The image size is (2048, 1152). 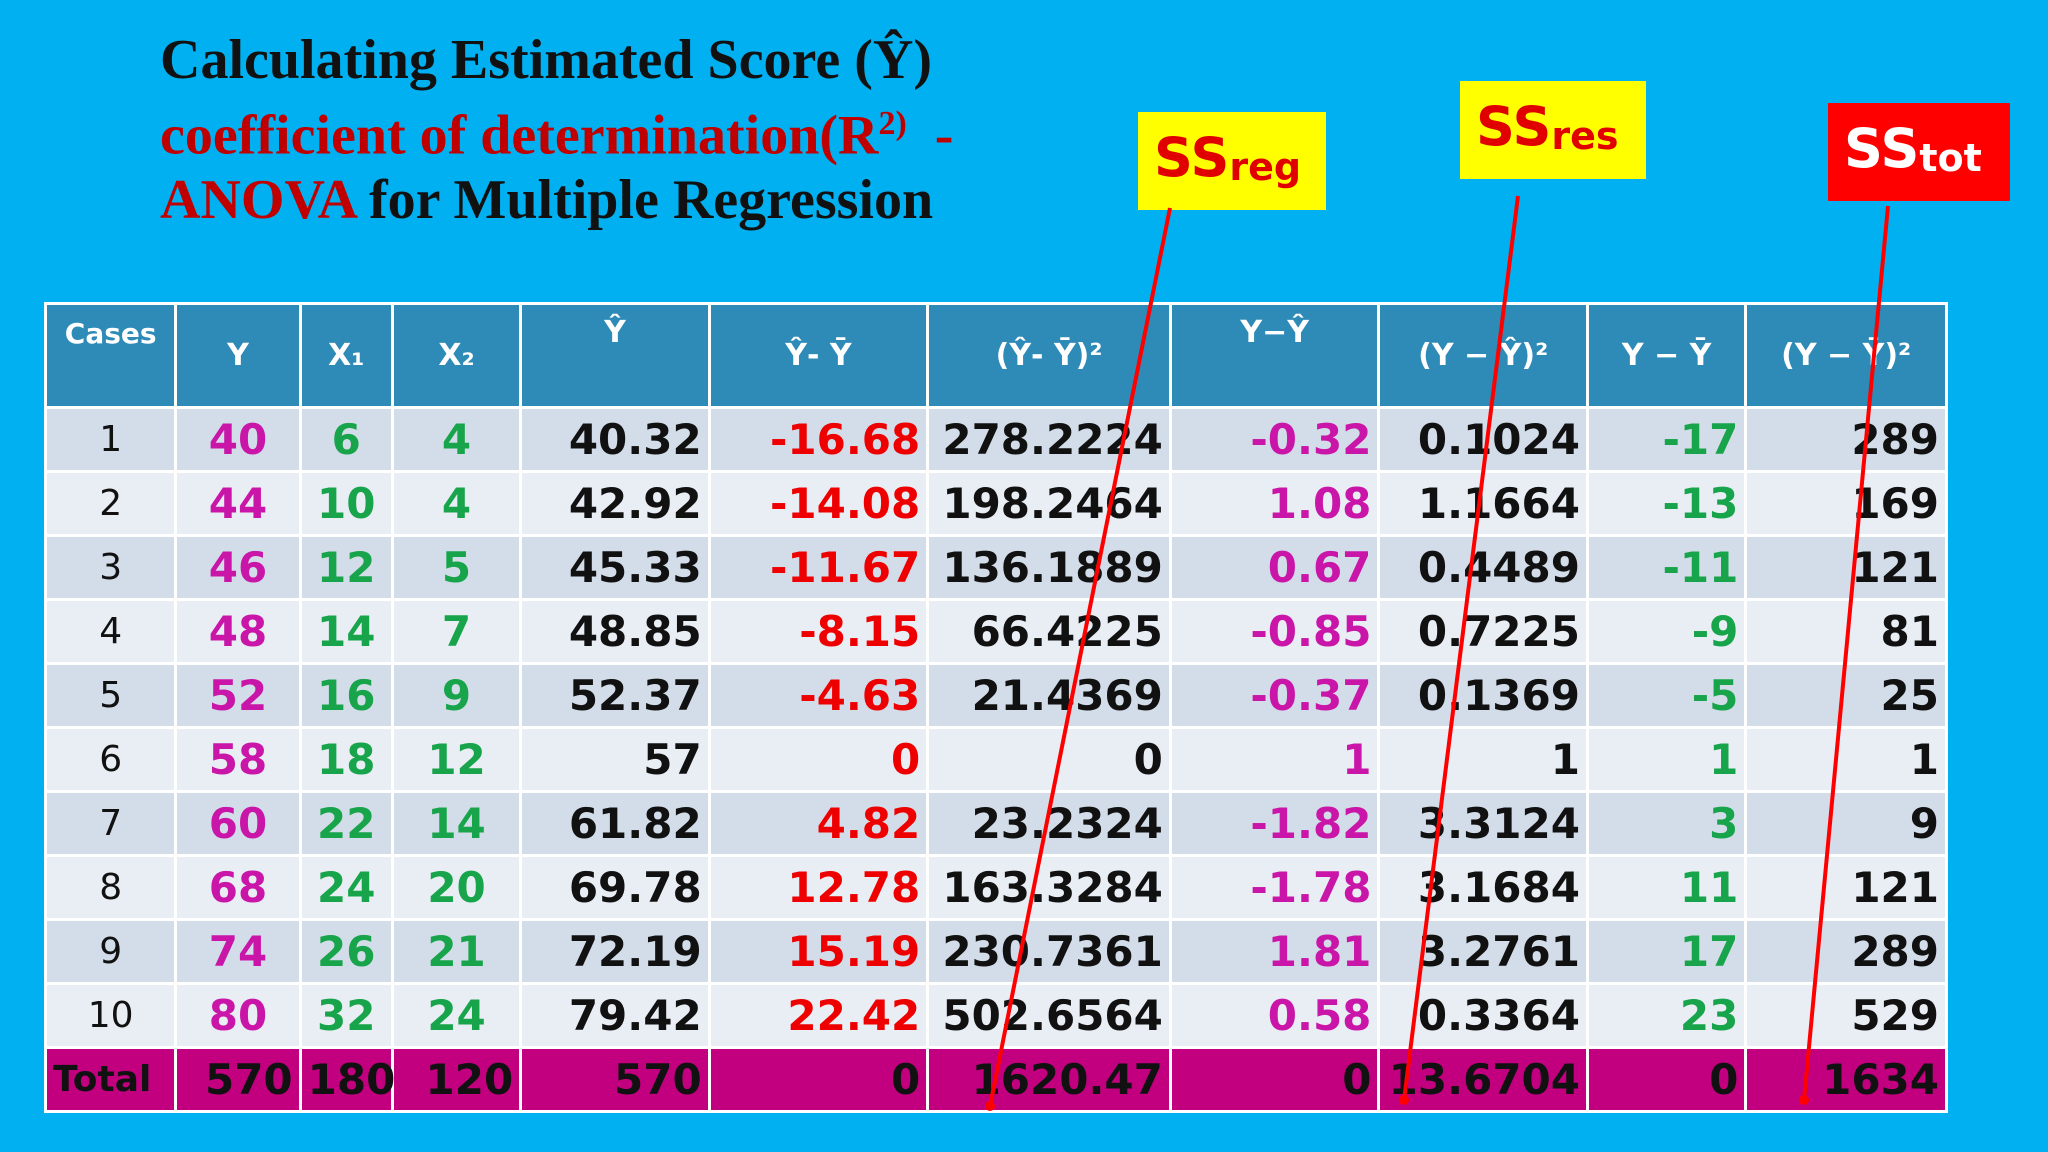 What do you see at coordinates (238, 355) in the screenshot?
I see `header-y: Y` at bounding box center [238, 355].